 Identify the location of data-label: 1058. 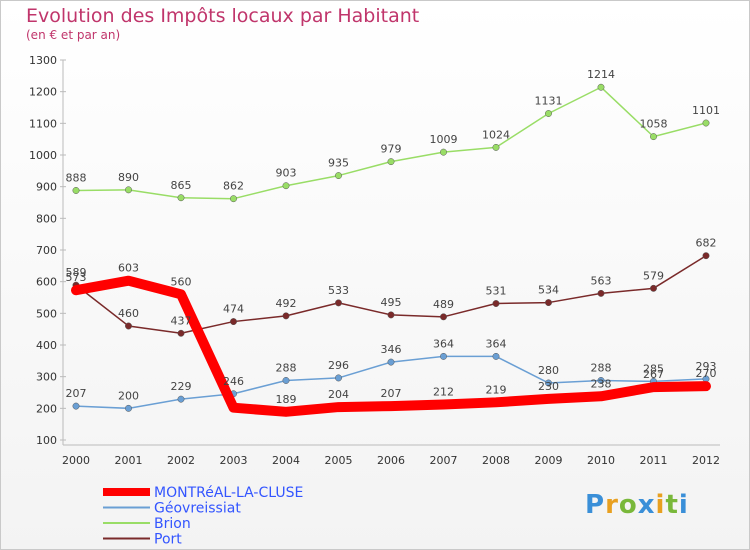
(654, 124).